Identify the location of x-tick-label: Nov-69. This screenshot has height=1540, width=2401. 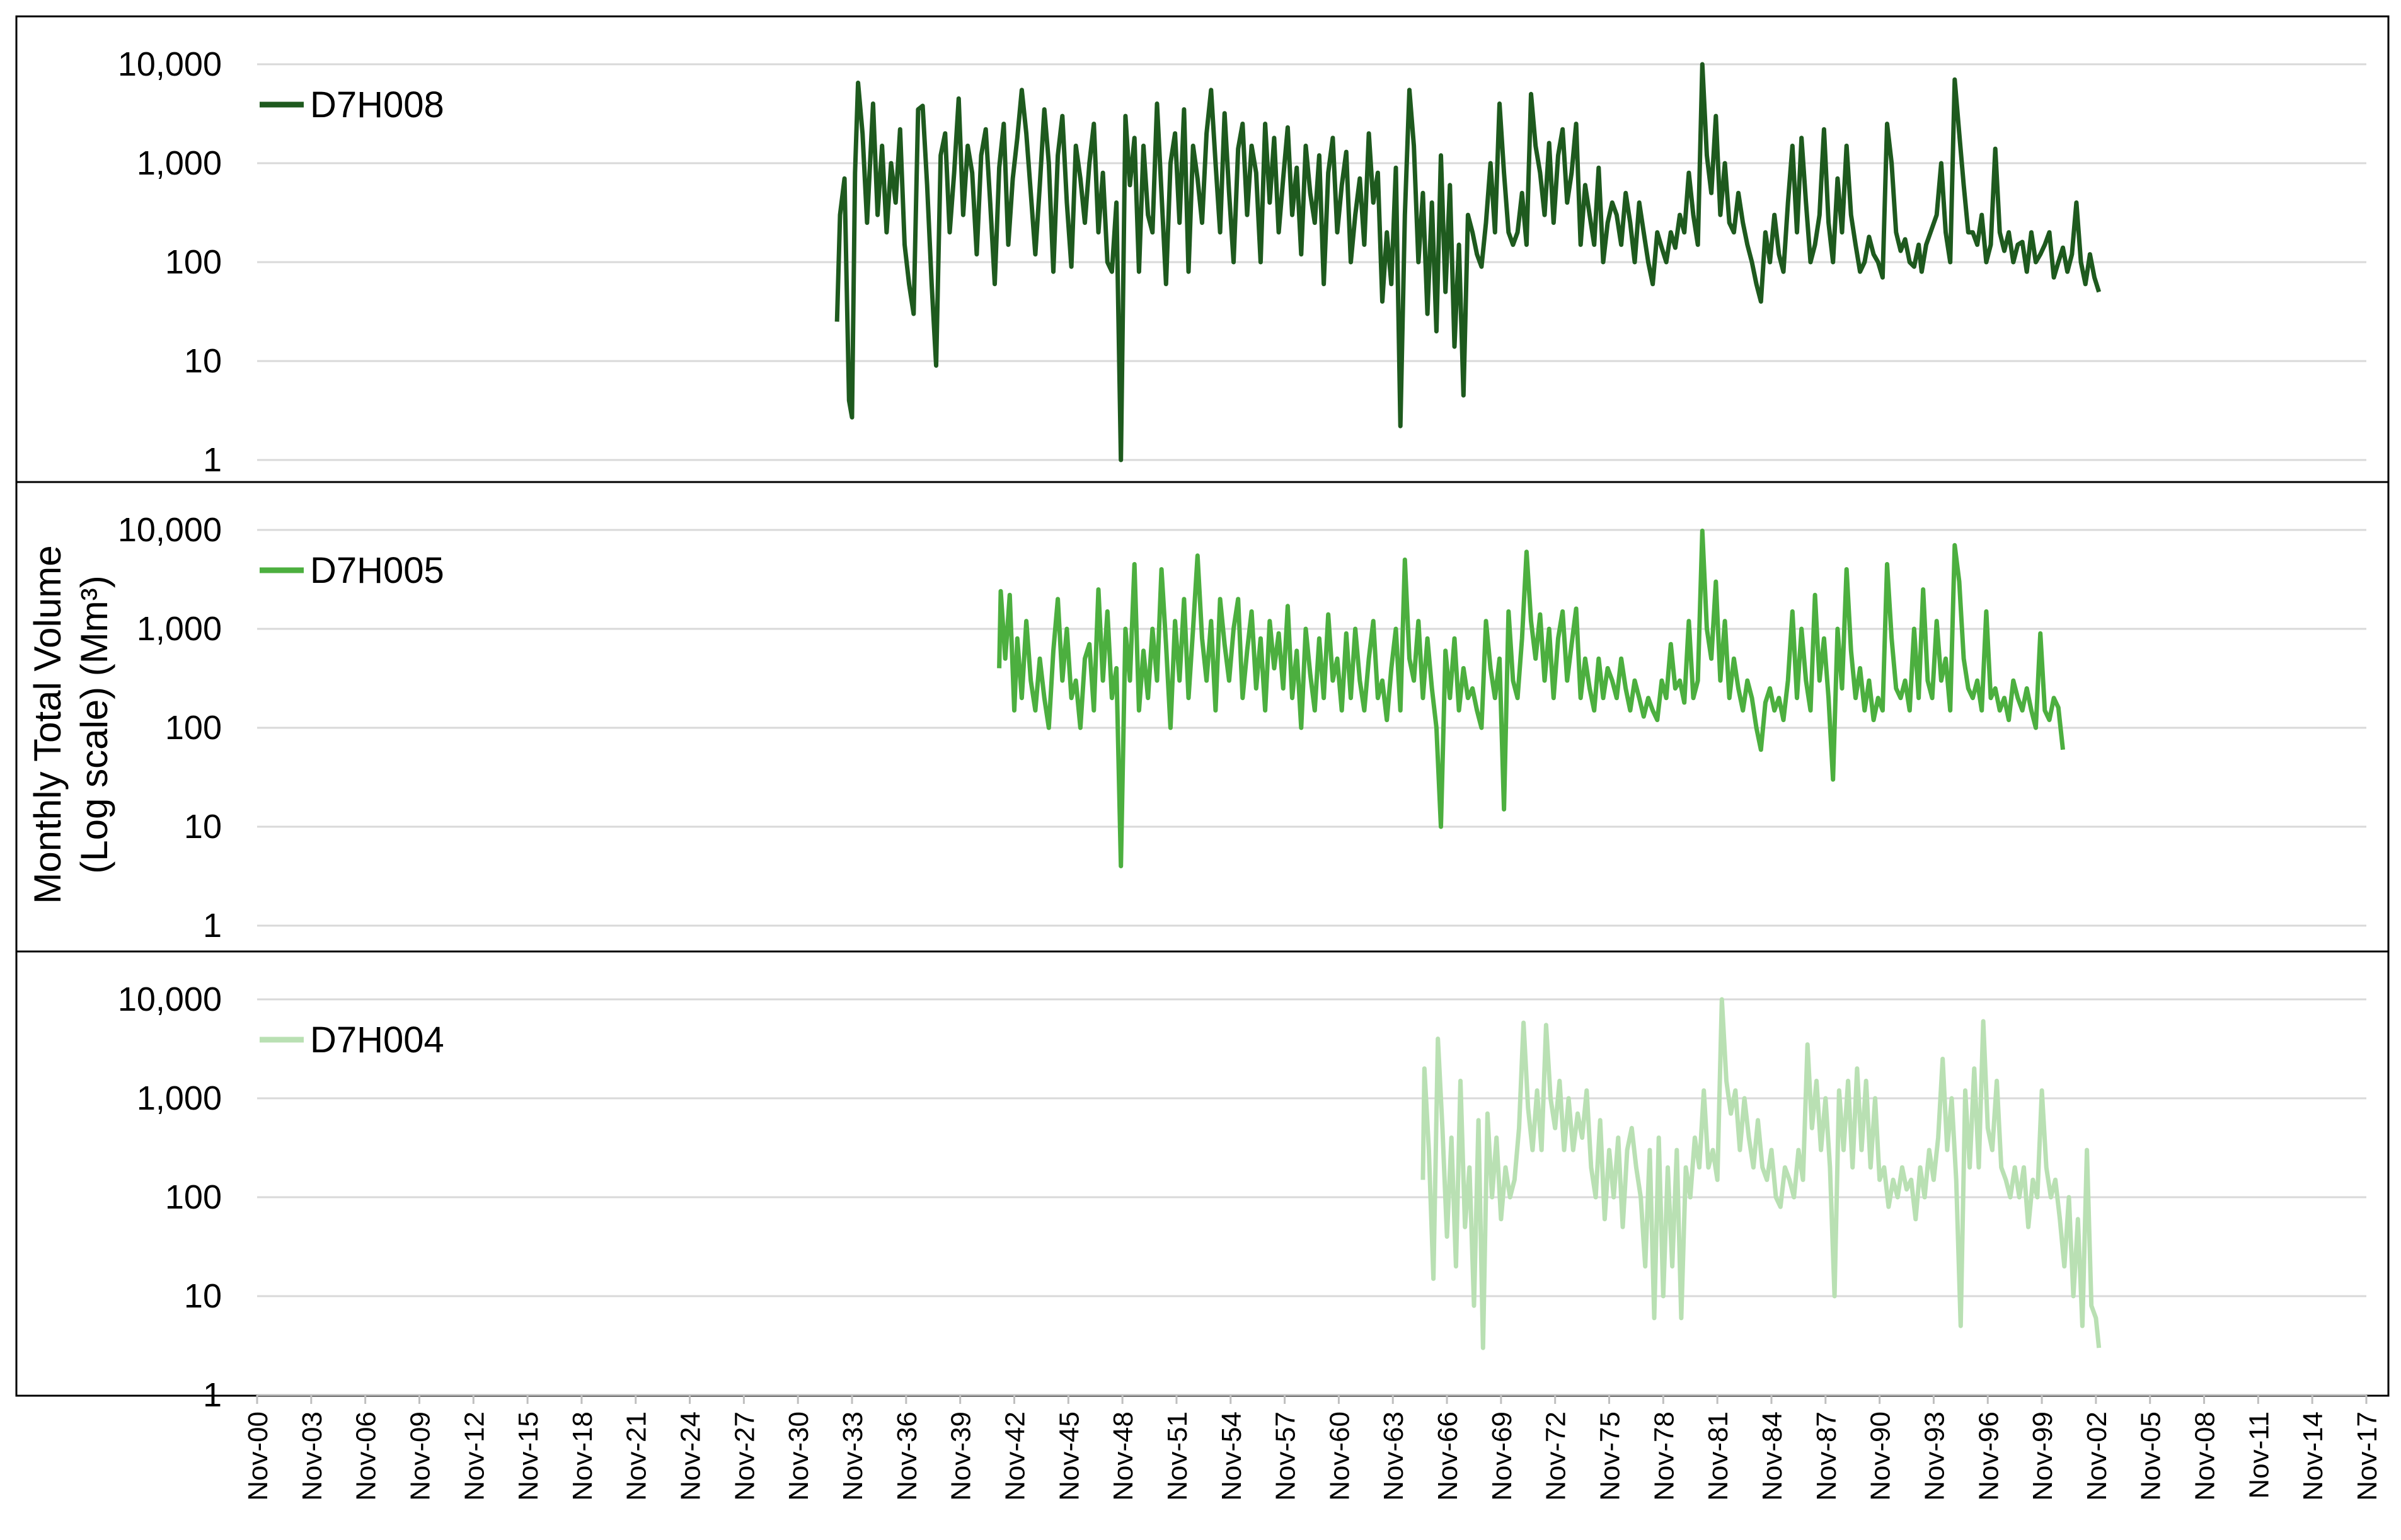
(1502, 1456).